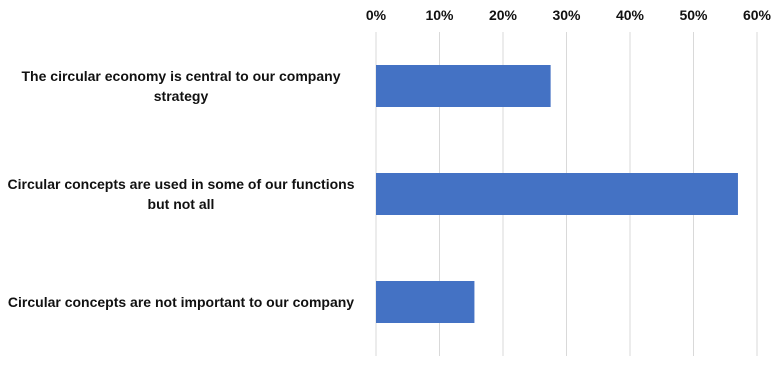 This screenshot has width=783, height=369. Describe the element at coordinates (757, 15) in the screenshot. I see `x-tick-label: 60%` at that location.